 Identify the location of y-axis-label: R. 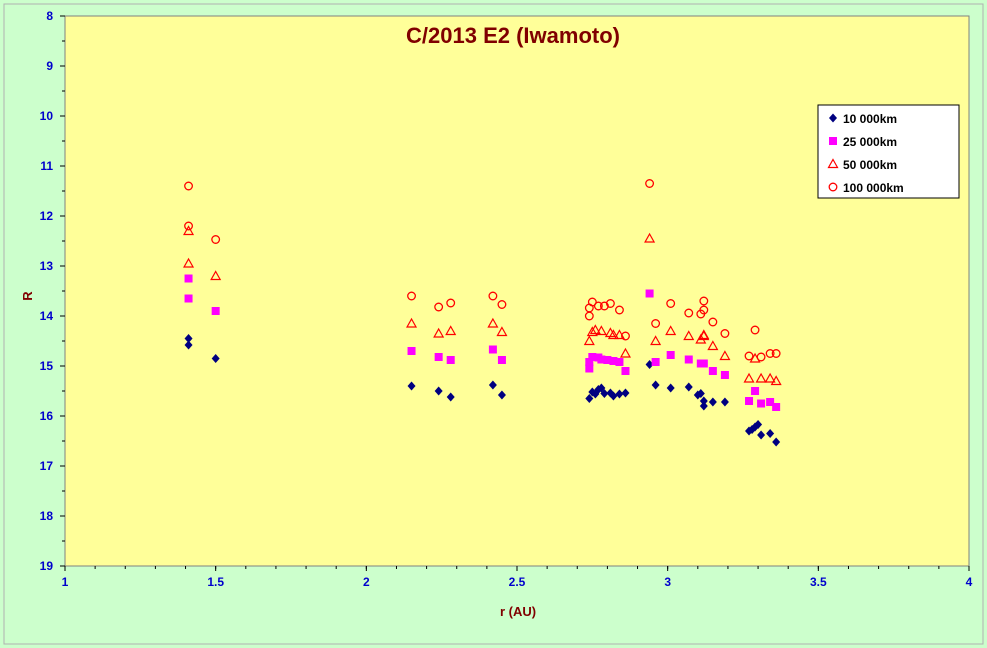
(27, 296).